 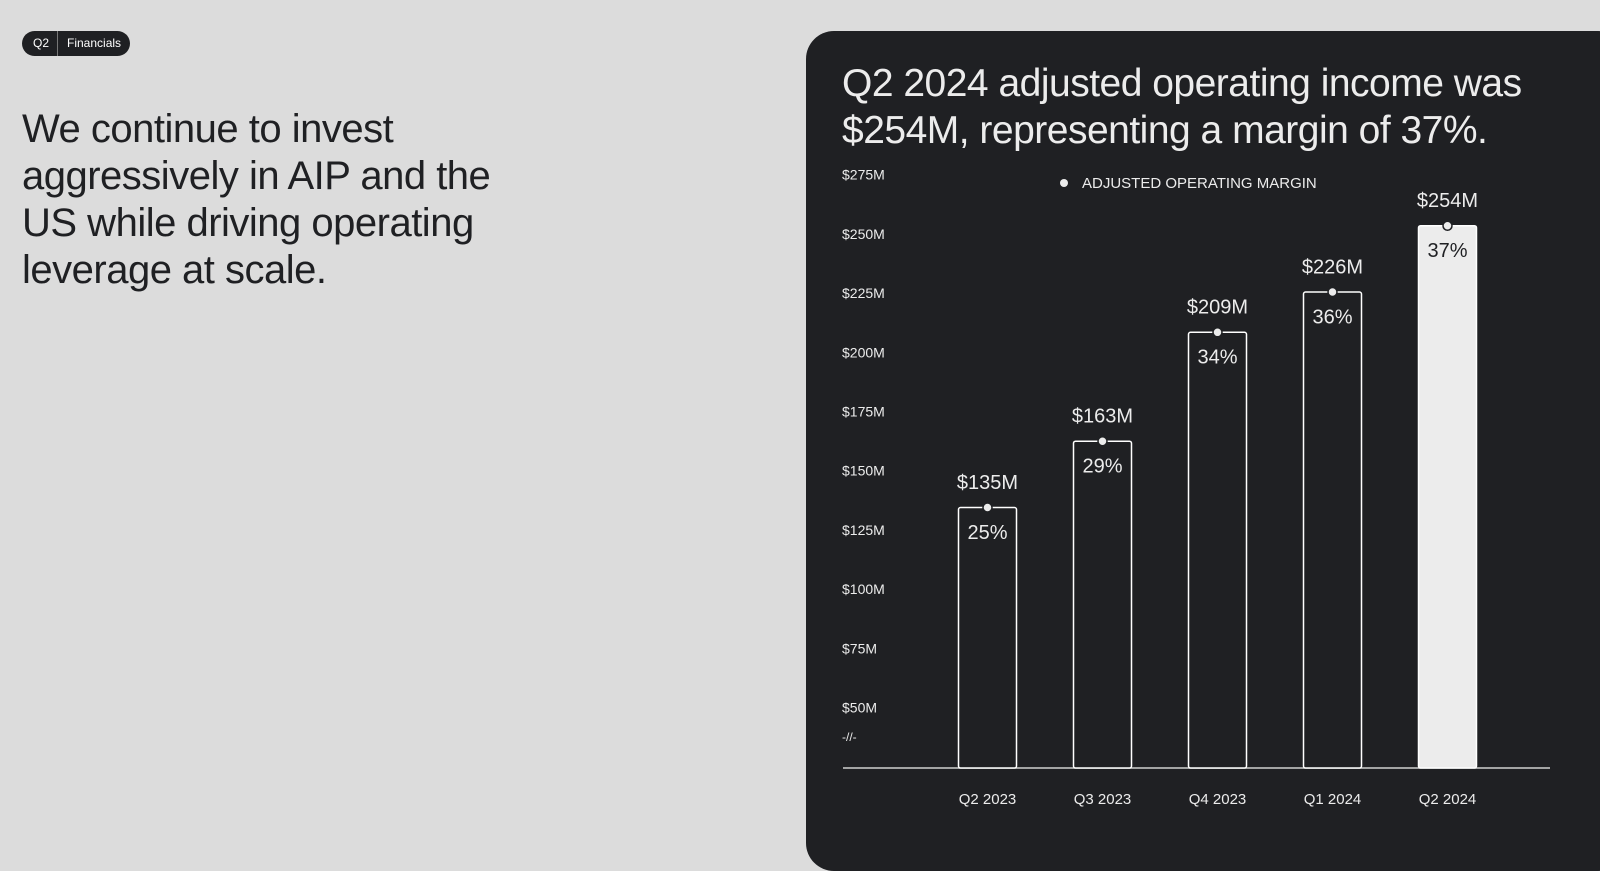 I want to click on legend-marker, so click(x=1064, y=183).